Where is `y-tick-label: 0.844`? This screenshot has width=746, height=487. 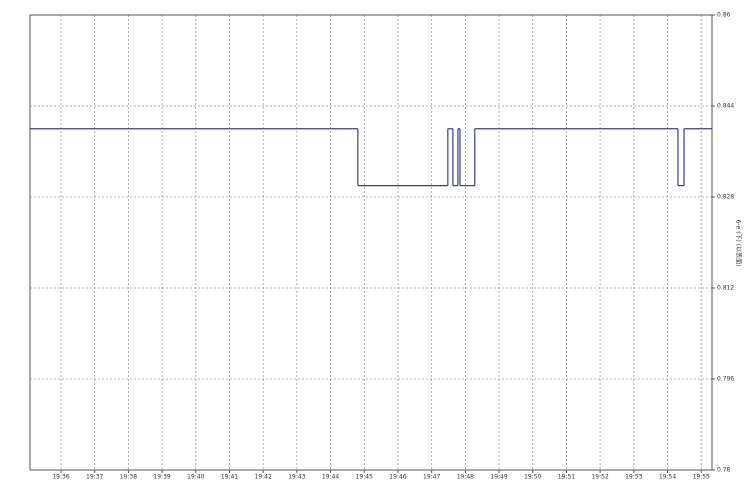
y-tick-label: 0.844 is located at coordinates (725, 106).